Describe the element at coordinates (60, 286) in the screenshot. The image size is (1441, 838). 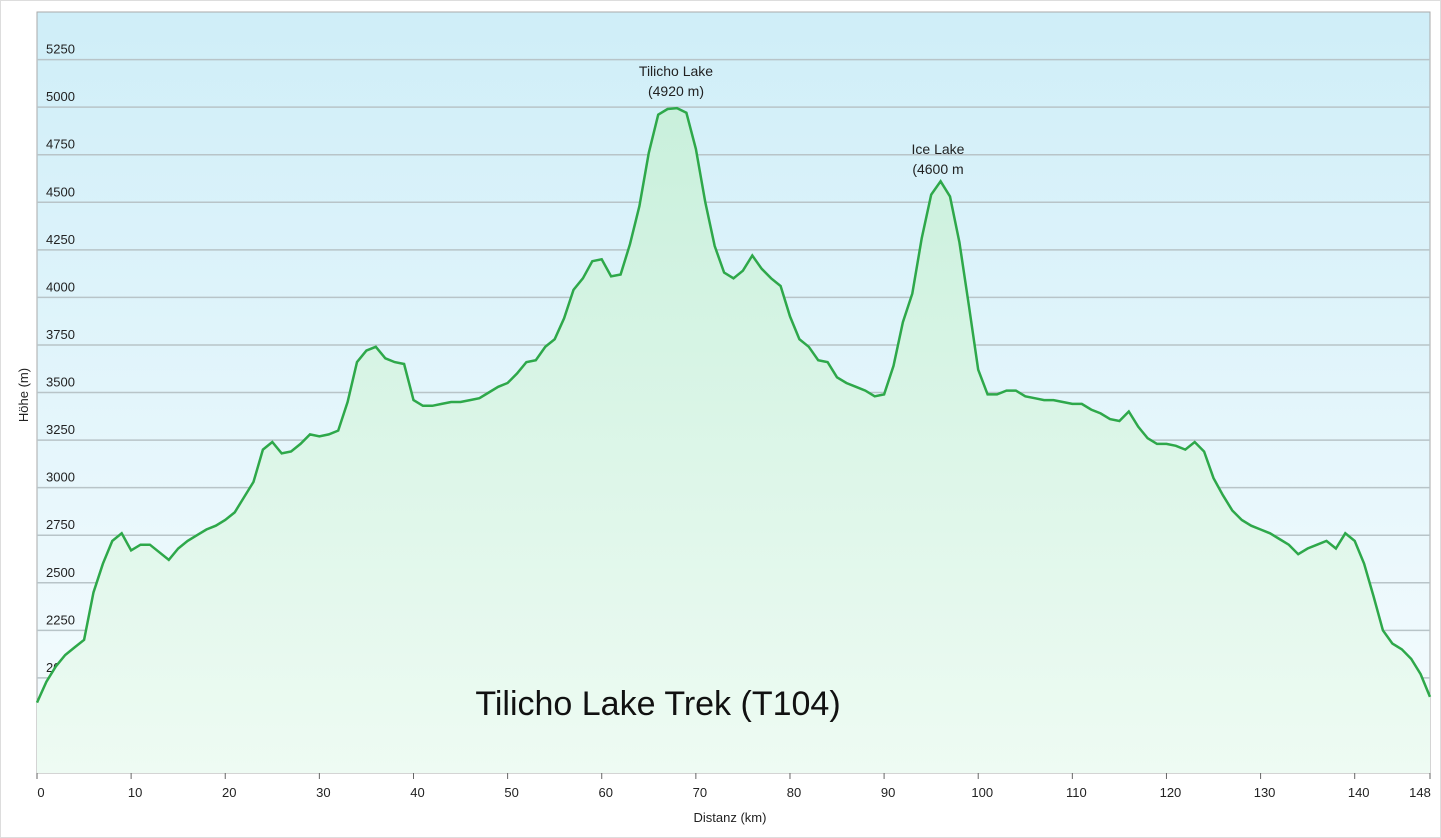
I see `y-tick-label: 4000` at that location.